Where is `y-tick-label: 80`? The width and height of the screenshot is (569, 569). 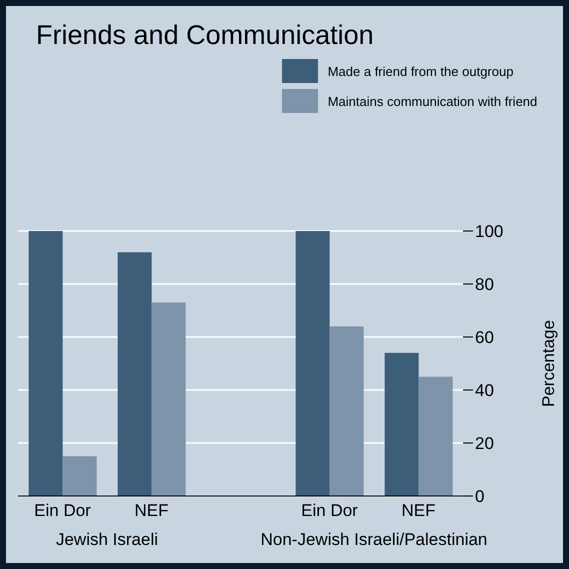 y-tick-label: 80 is located at coordinates (484, 284).